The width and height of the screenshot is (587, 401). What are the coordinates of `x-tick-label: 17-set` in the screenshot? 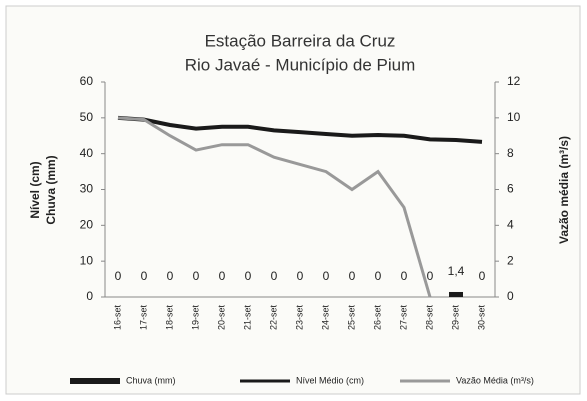 It's located at (143, 318).